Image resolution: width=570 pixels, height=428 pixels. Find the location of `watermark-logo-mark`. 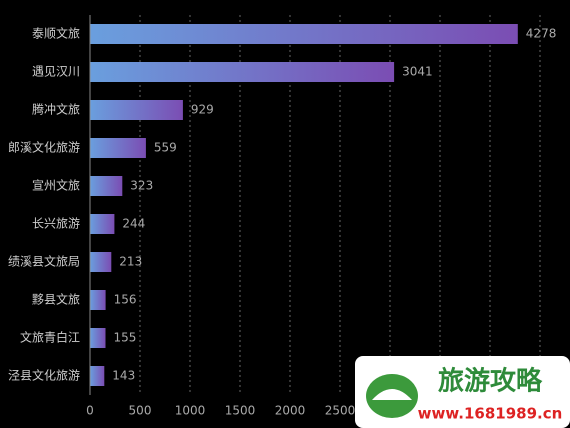

watermark-logo-mark is located at coordinates (392, 394).